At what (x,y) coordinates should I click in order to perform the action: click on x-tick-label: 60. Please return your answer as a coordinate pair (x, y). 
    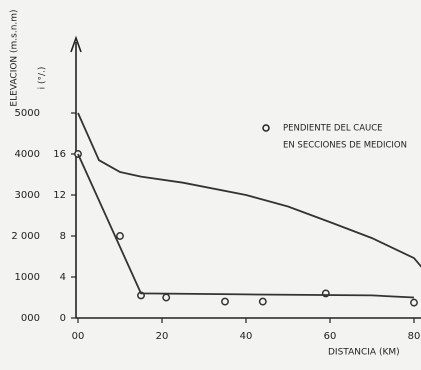
    Looking at the image, I should click on (330, 336).